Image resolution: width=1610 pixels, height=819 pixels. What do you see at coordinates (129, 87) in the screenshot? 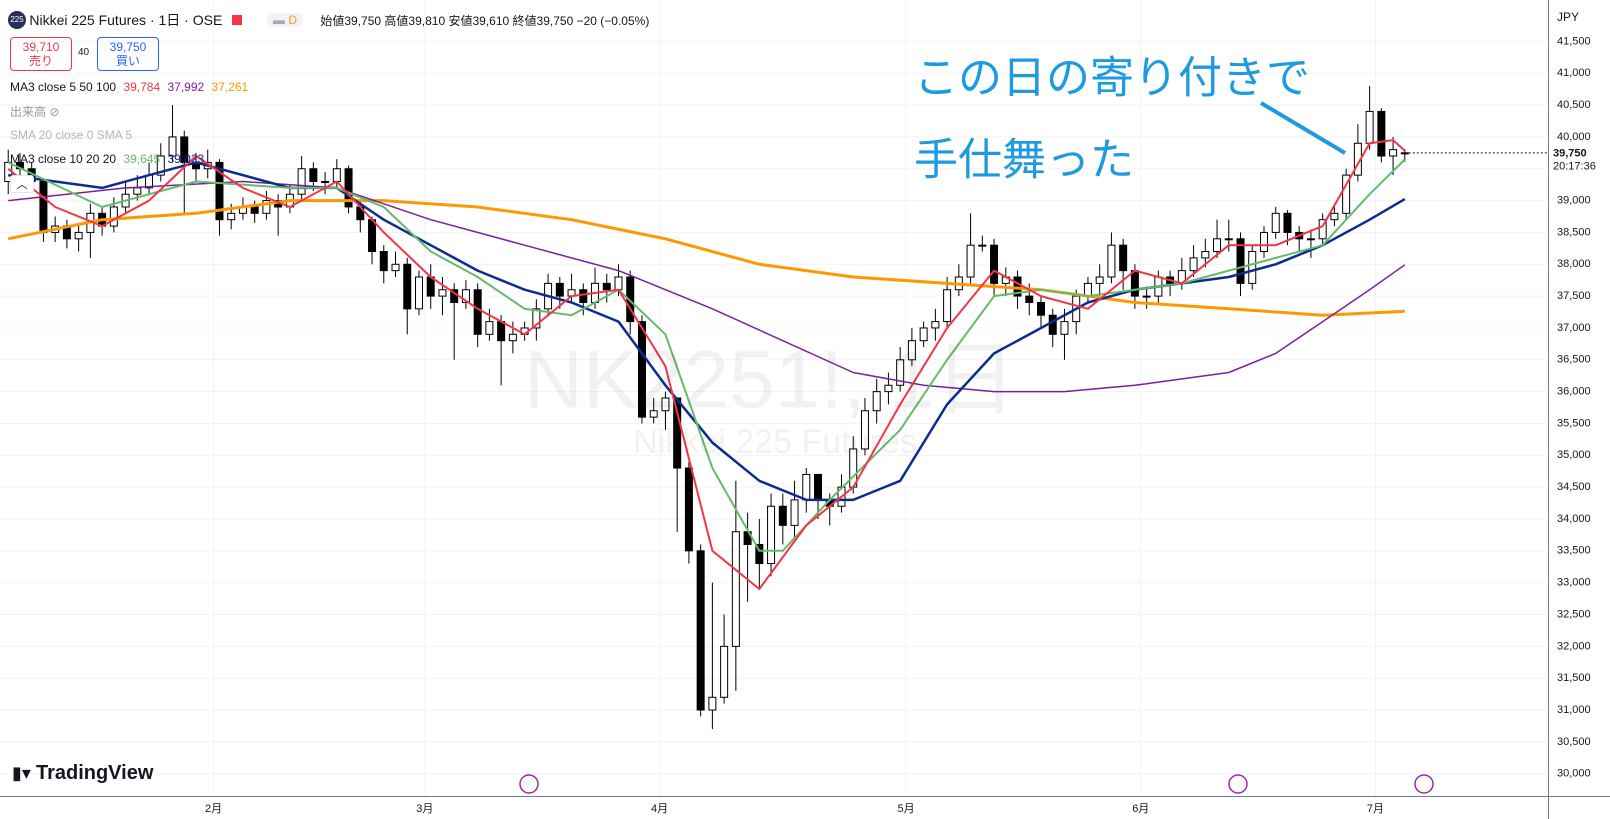
I see `legend-row: MA3 close 5 50 100 39,784 37,992 37,261` at bounding box center [129, 87].